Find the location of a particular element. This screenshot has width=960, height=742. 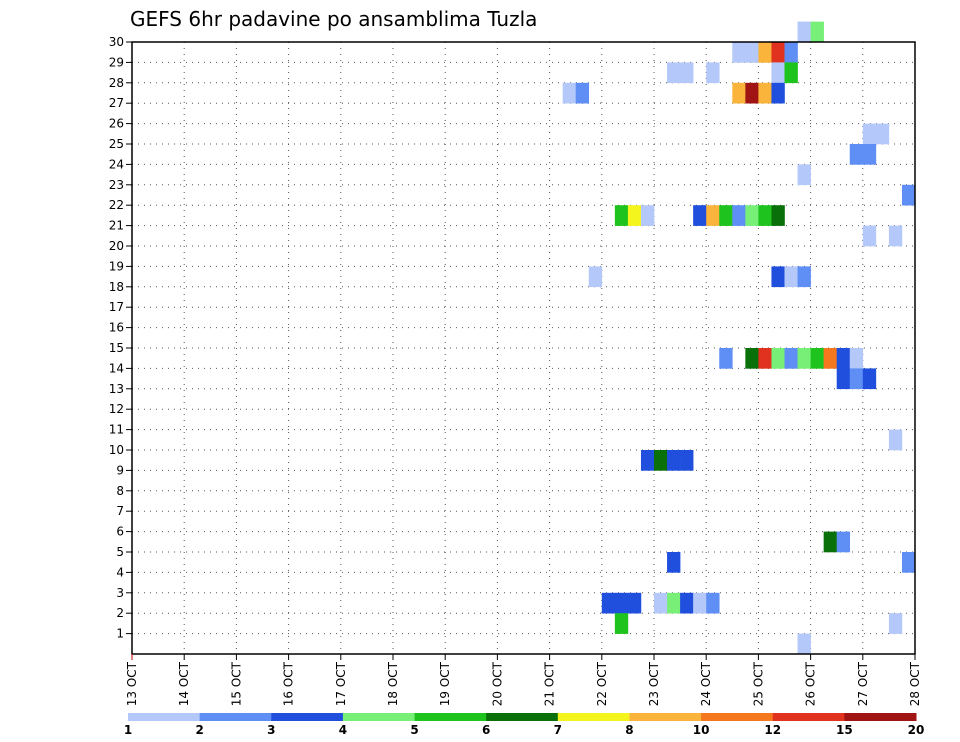

x-tick-label: 24 OCT is located at coordinates (706, 683).